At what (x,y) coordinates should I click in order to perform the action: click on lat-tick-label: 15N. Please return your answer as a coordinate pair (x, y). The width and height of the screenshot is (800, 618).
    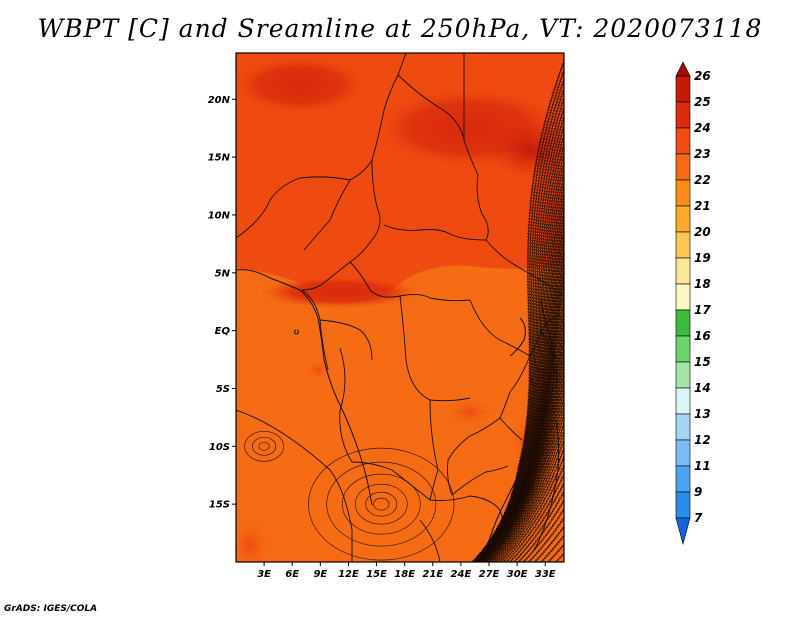
    Looking at the image, I should click on (219, 158).